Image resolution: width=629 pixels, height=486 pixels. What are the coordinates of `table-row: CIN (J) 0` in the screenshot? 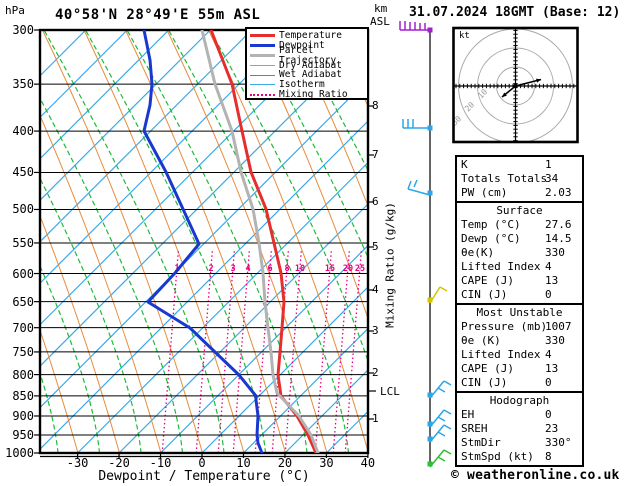 It's located at (519, 295).